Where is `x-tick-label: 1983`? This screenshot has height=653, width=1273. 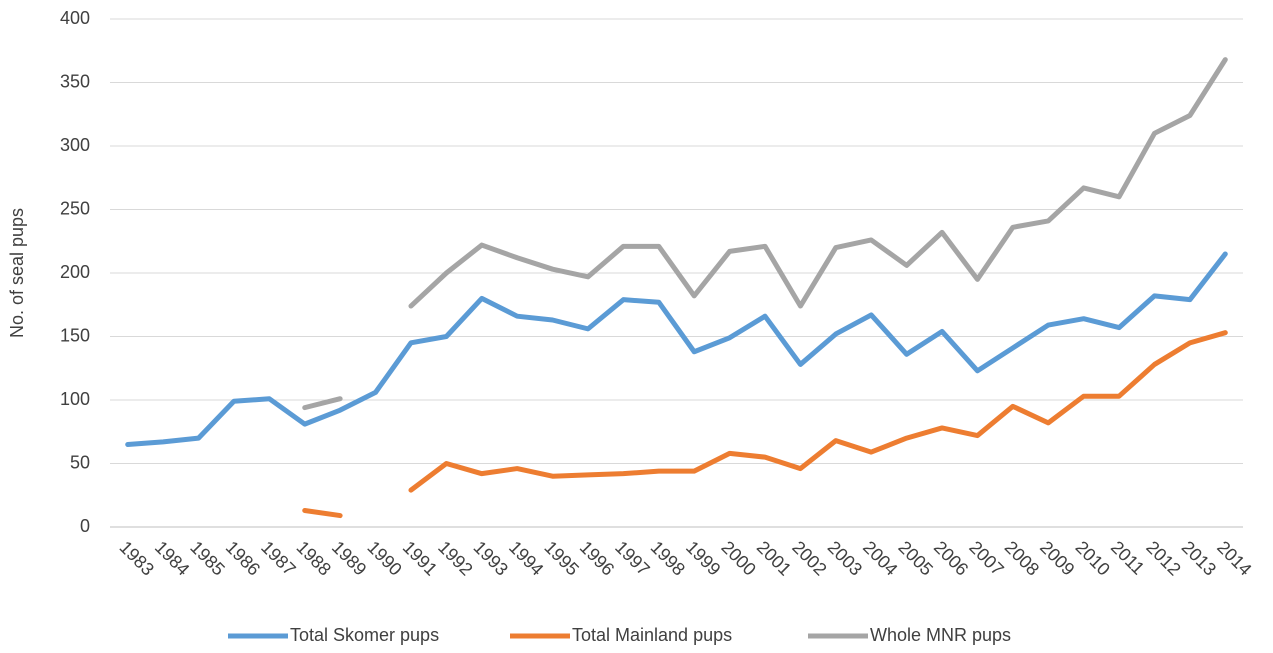
x-tick-label: 1983 is located at coordinates (137, 558).